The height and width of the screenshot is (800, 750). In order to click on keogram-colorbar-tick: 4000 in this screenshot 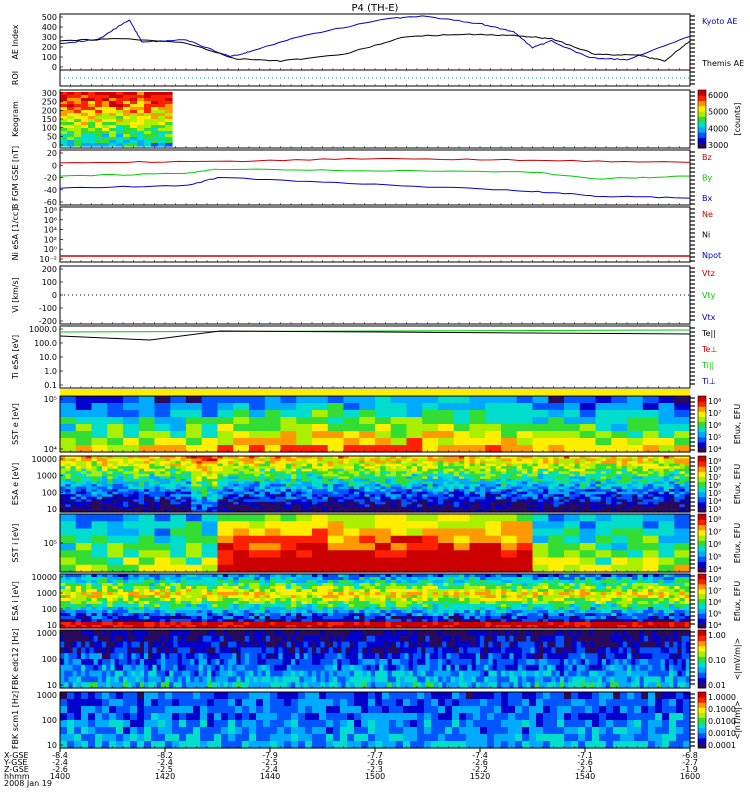, I will do `click(718, 128)`.